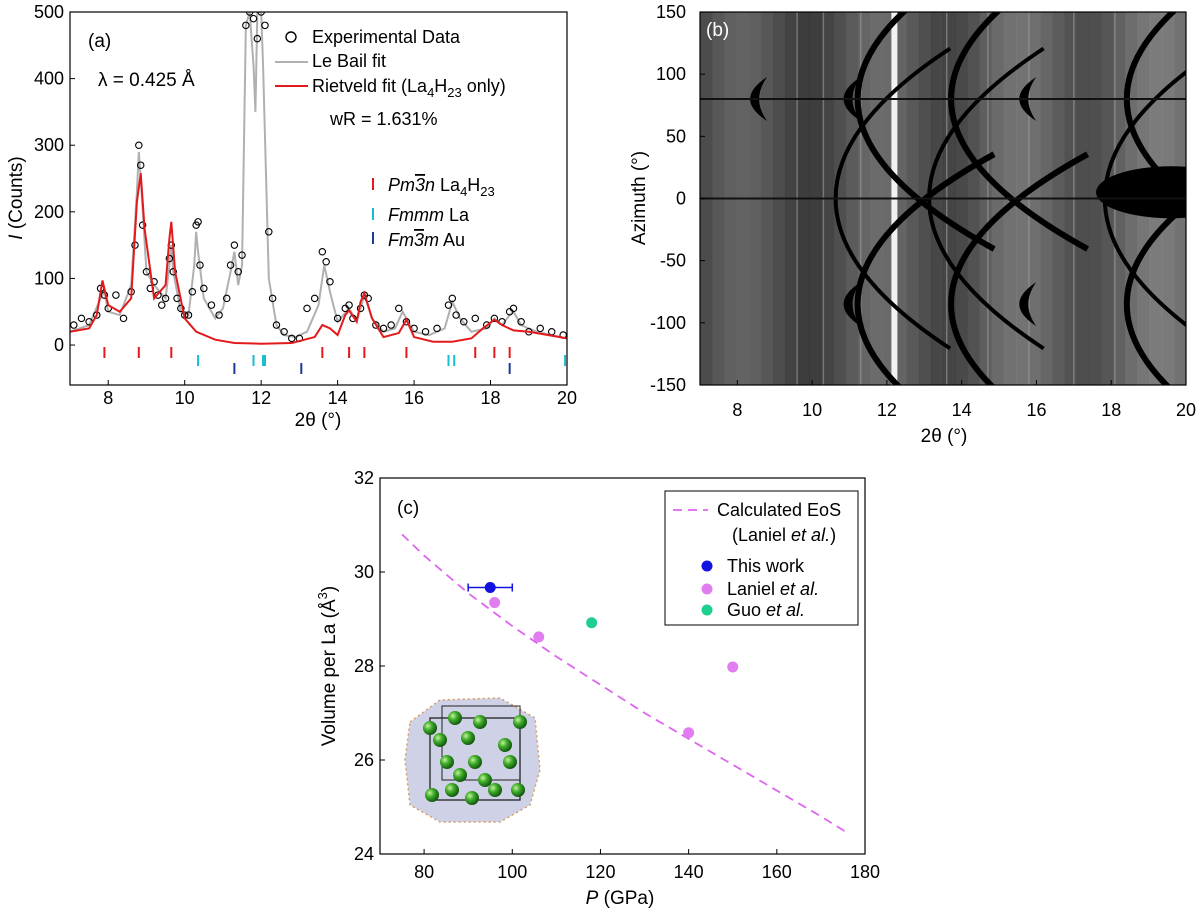  What do you see at coordinates (318, 420) in the screenshot?
I see `panel-a-xlabel: 2θ (°)` at bounding box center [318, 420].